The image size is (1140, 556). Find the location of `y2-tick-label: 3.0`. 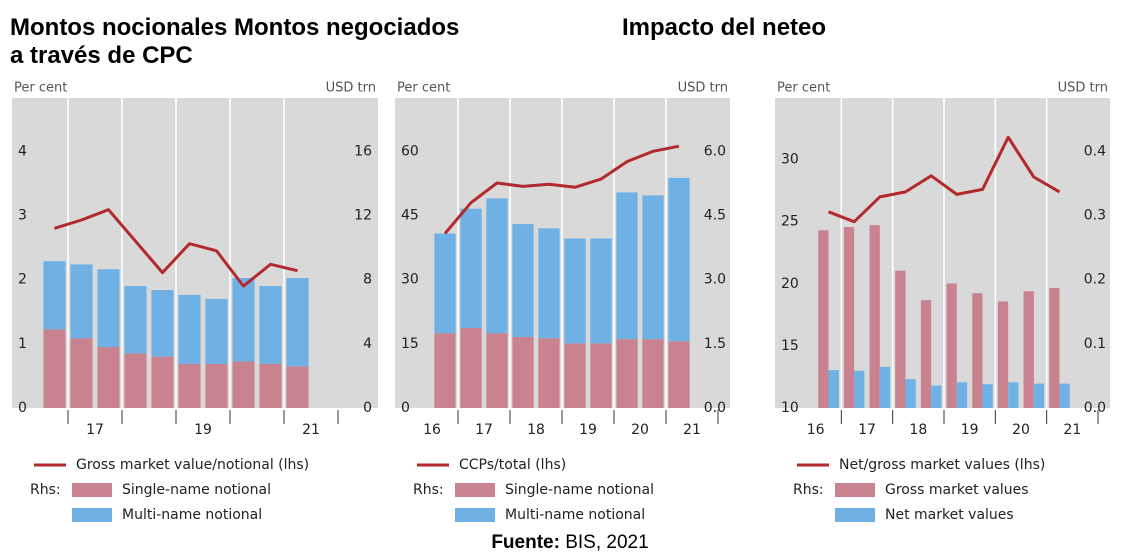

y2-tick-label: 3.0 is located at coordinates (715, 280).